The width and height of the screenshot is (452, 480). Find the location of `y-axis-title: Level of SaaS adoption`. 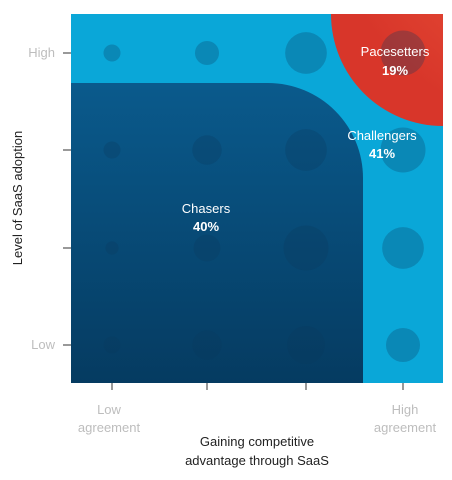

y-axis-title: Level of SaaS adoption is located at coordinates (17, 198).